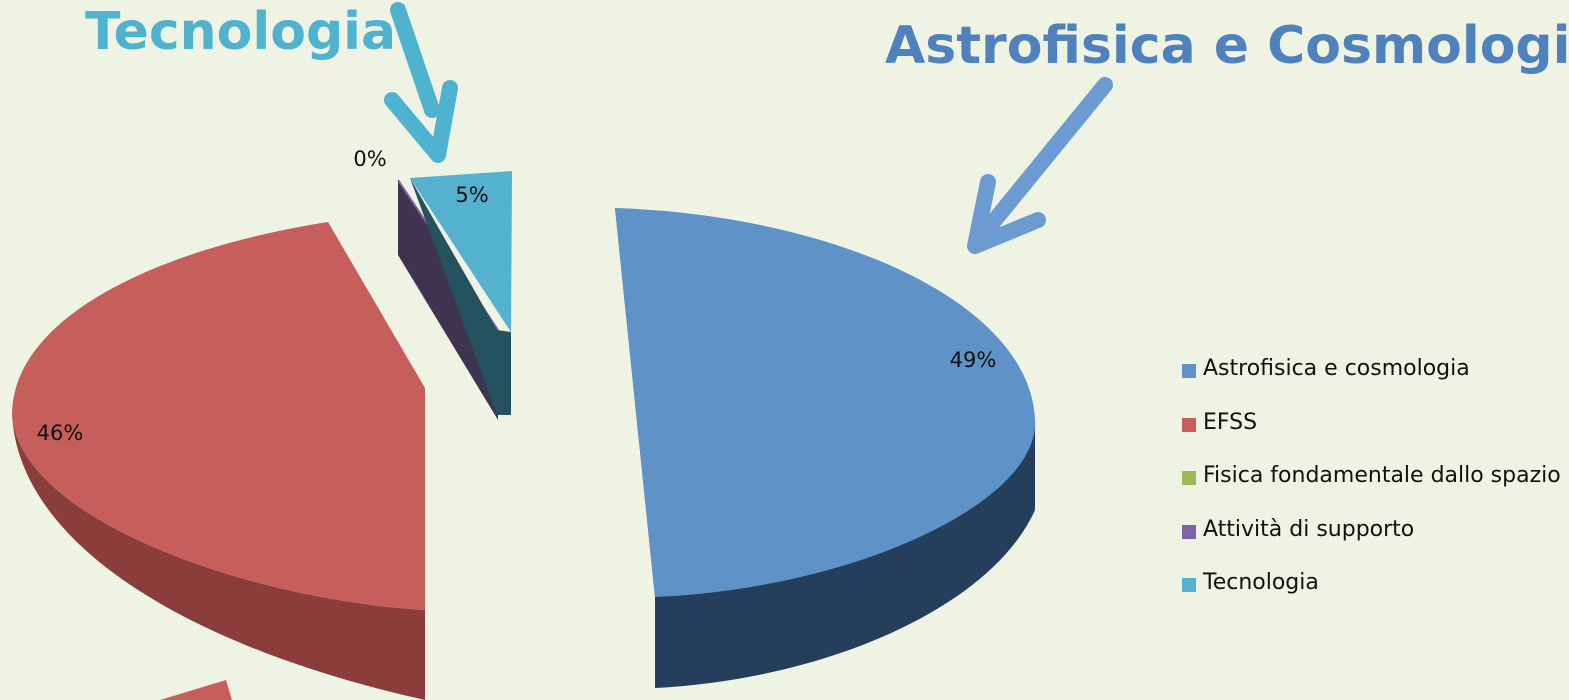 The image size is (1569, 700). I want to click on legend-item-fisica-fondamentale-dallo-spazio: Fisica fondamentale dallo spazio, so click(1371, 490).